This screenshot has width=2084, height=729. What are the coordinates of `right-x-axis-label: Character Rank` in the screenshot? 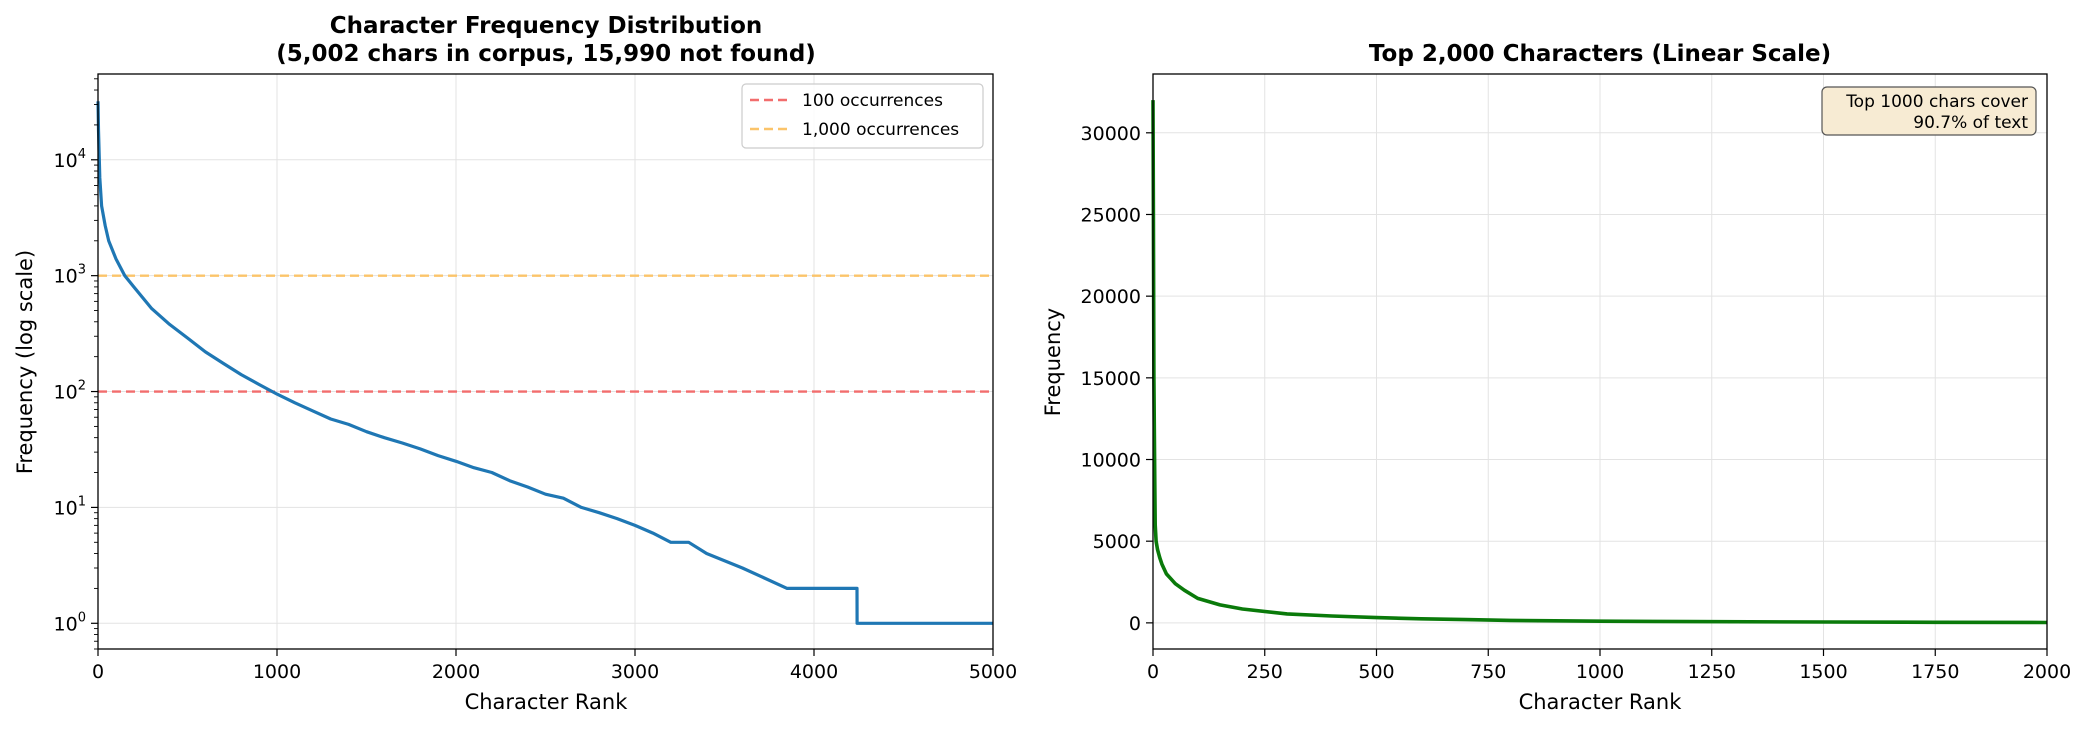 It's located at (1601, 702).